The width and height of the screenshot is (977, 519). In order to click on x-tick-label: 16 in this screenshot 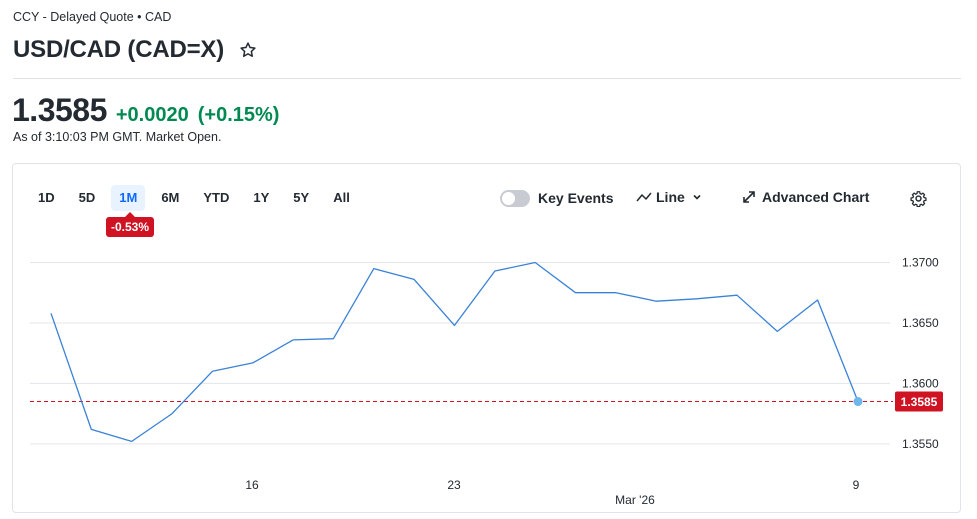, I will do `click(252, 485)`.